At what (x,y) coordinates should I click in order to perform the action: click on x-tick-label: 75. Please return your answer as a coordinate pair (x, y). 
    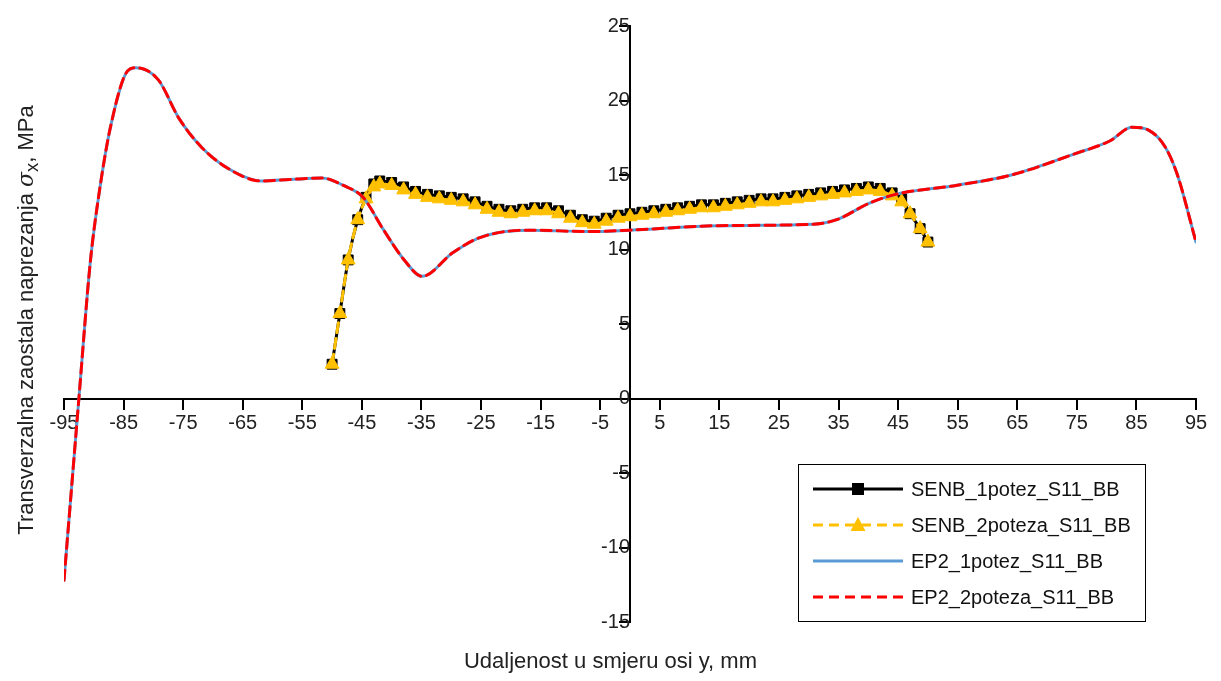
    Looking at the image, I should click on (1076, 422).